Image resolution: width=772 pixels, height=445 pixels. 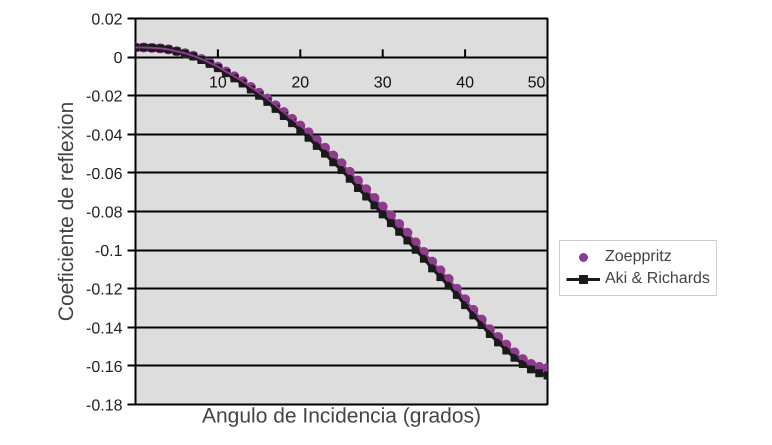 I want to click on x-tick-label: 50, so click(x=537, y=83).